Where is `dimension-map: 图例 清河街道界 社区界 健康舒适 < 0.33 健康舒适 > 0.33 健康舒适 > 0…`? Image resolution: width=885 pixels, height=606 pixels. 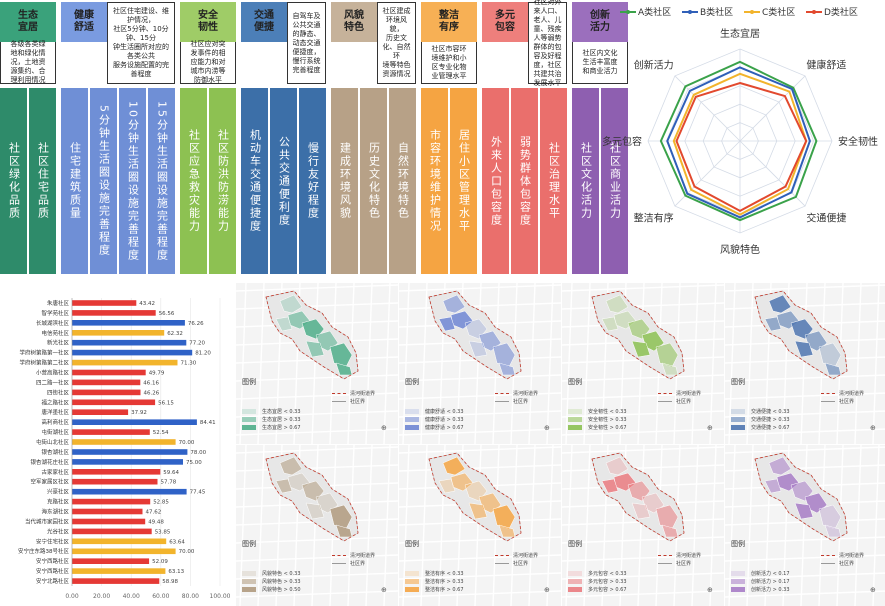
dimension-map: 图例 清河街道界 社区界 健康舒适 < 0.33 健康舒适 > 0.33 健康舒适 > 0… is located at coordinates (480, 363).